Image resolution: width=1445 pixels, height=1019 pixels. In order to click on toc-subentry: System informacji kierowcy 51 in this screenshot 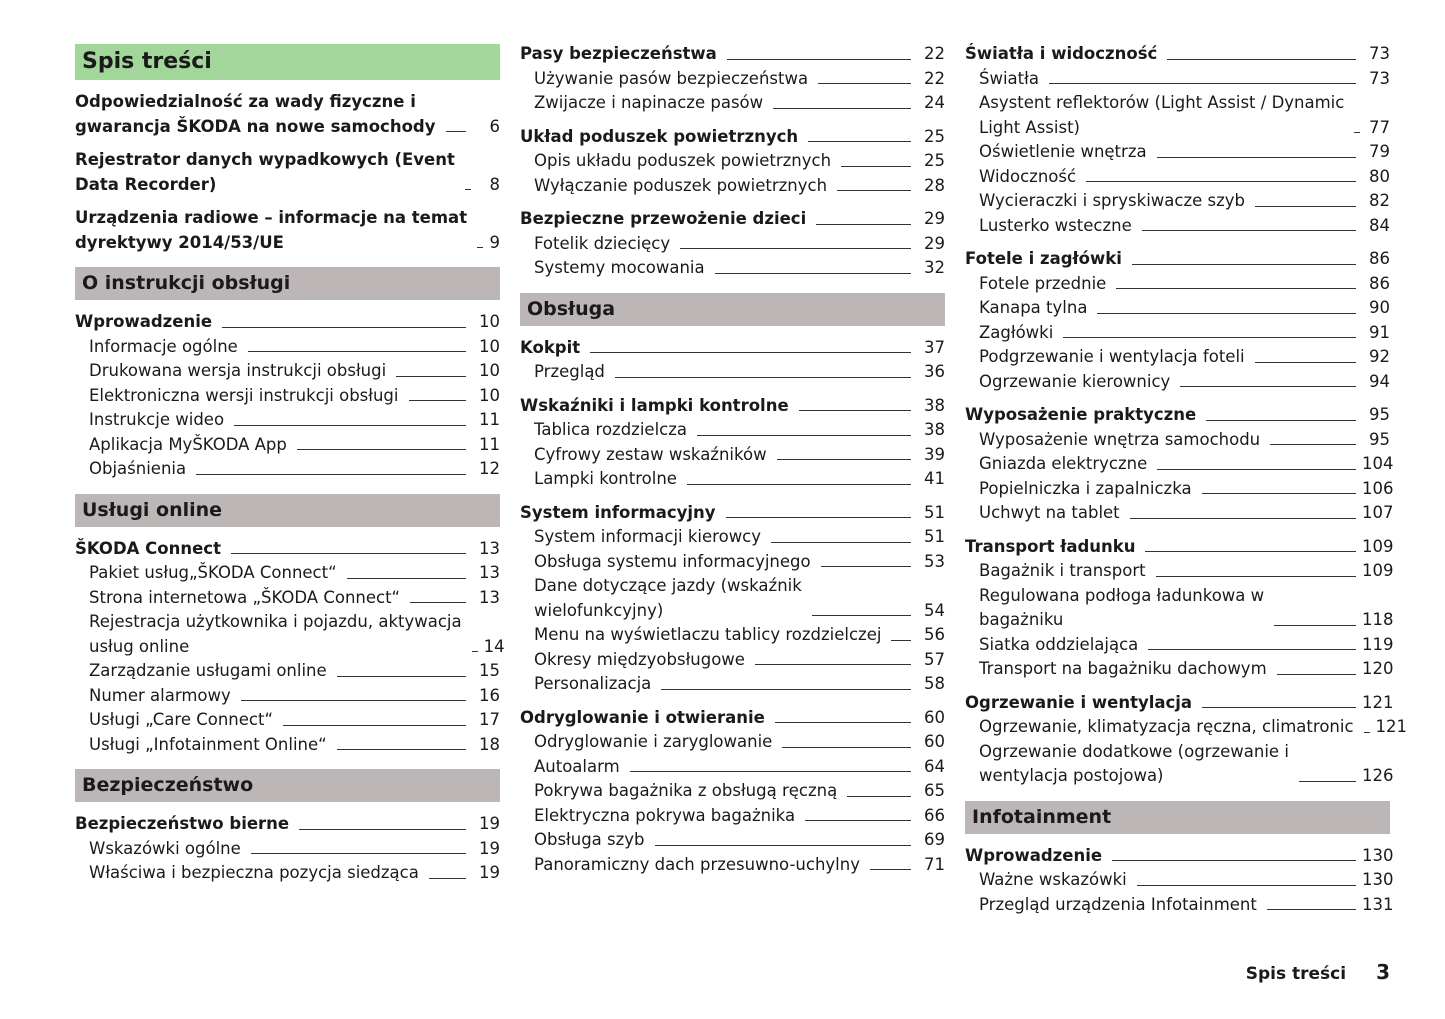, I will do `click(732, 537)`.